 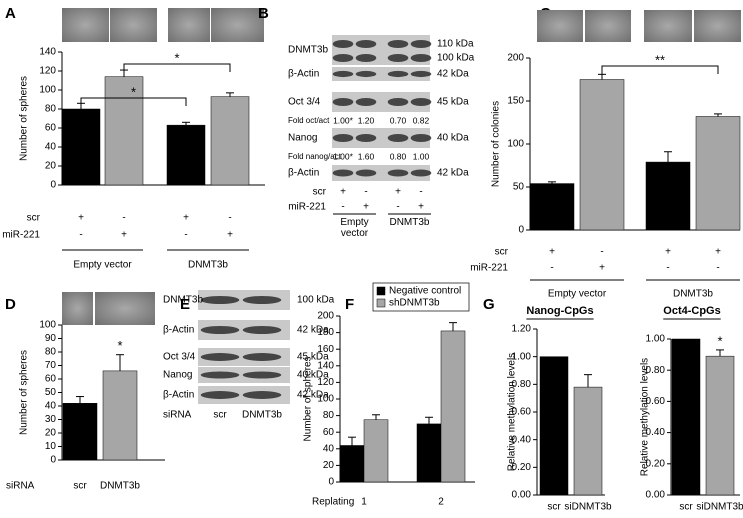 I want to click on legend-box, so click(x=421, y=297).